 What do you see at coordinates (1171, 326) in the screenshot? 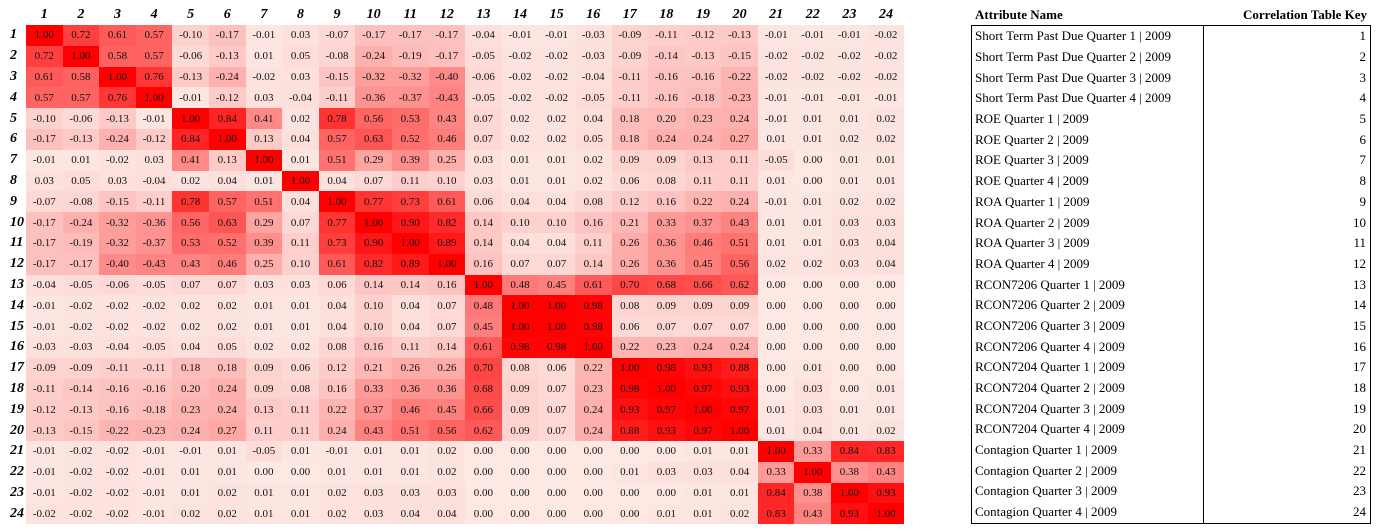
I see `key-row: RCON7206 Quarter 3 | 2009 15` at bounding box center [1171, 326].